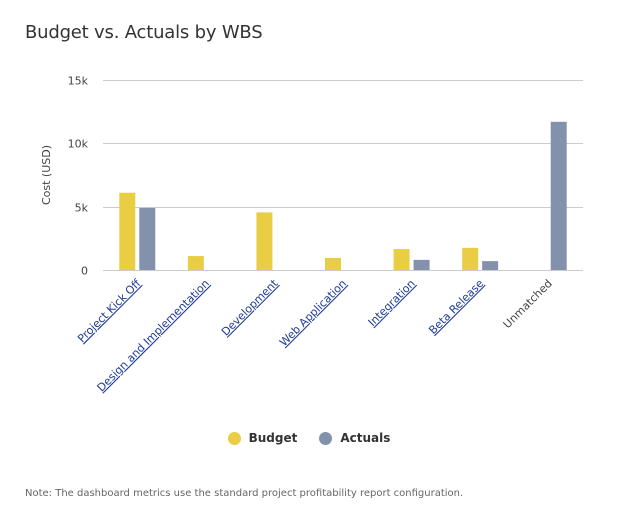 The height and width of the screenshot is (522, 618). I want to click on legend-marker-budget, so click(234, 438).